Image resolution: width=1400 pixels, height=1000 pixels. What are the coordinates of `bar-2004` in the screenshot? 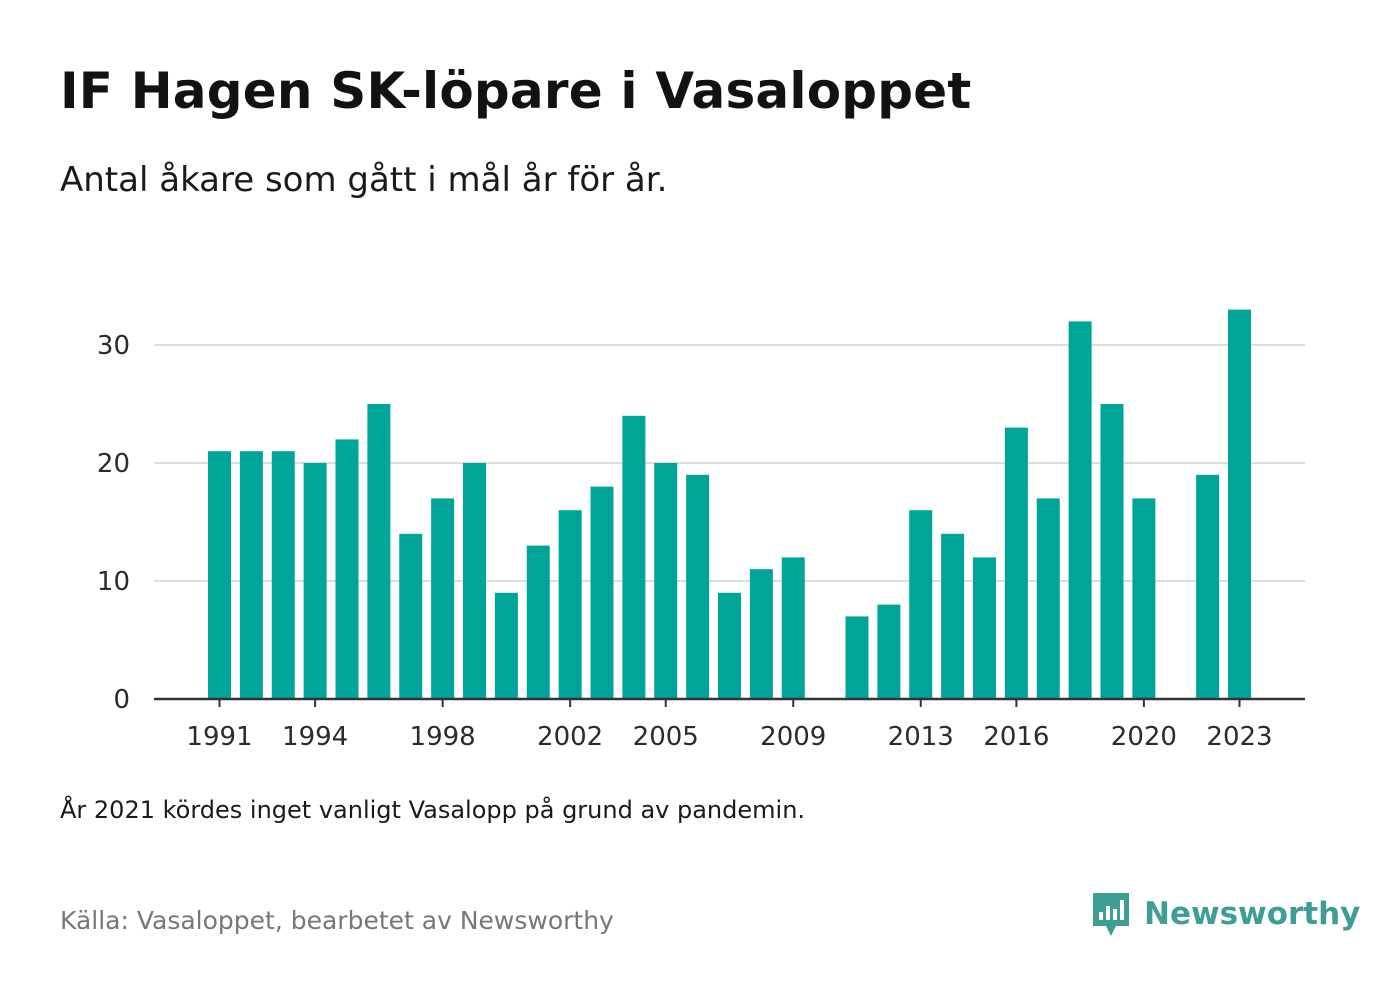 It's located at (634, 557).